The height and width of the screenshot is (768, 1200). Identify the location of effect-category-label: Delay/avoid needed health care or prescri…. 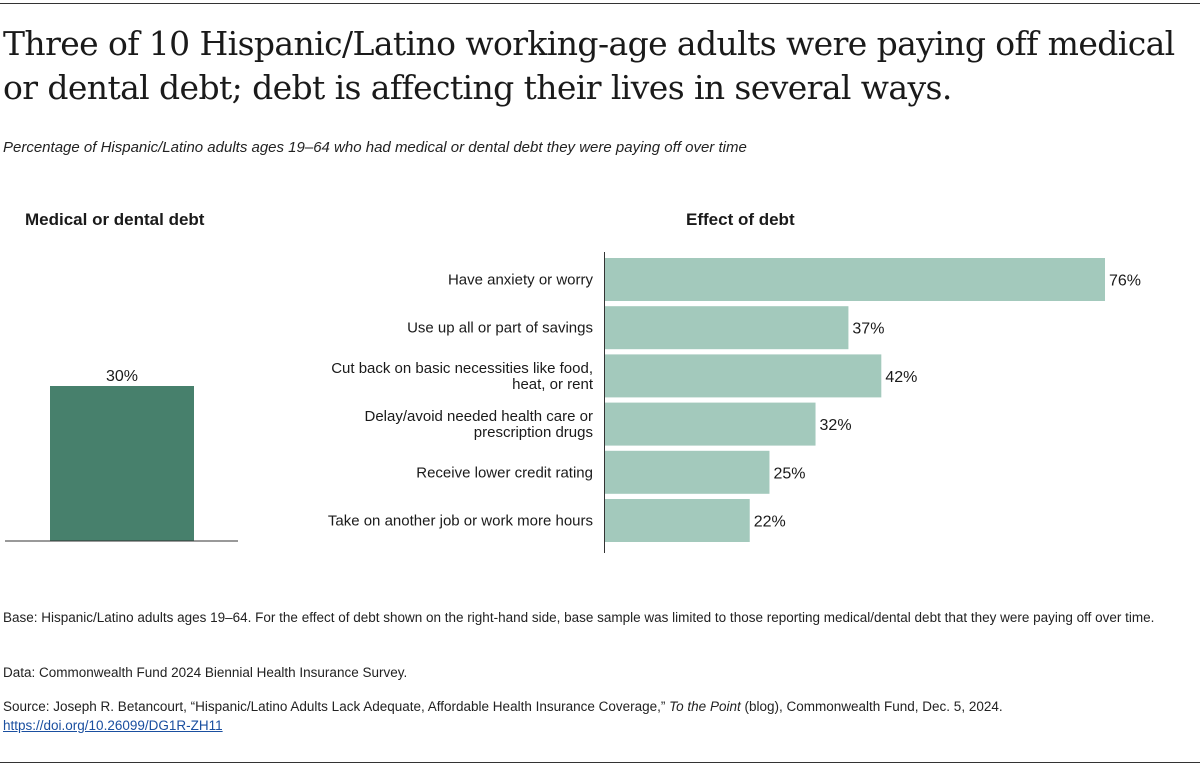
(479, 424).